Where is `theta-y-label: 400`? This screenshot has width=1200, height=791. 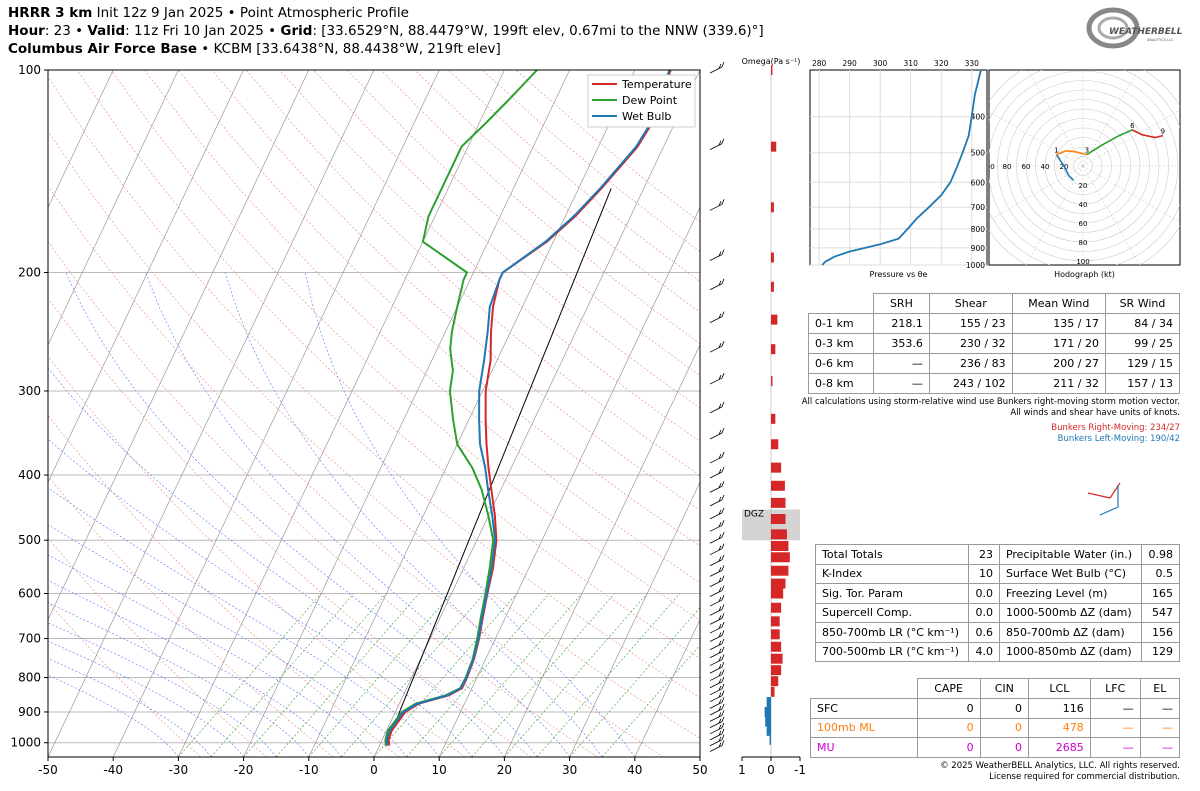
theta-y-label: 400 is located at coordinates (978, 117).